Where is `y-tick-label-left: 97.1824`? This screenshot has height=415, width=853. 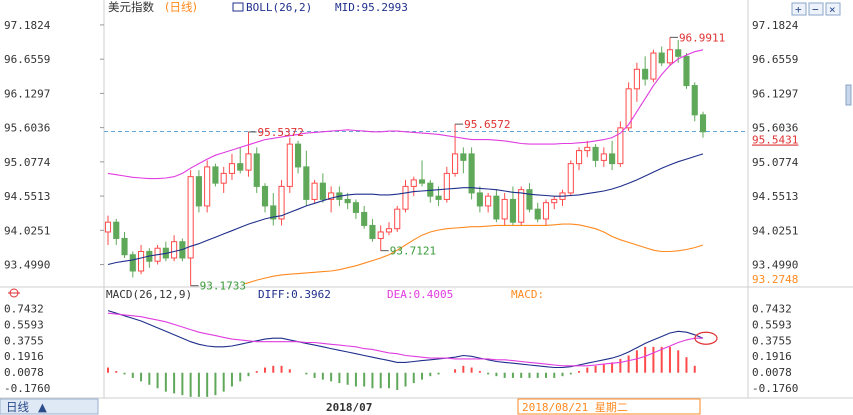 y-tick-label-left: 97.1824 is located at coordinates (27, 25).